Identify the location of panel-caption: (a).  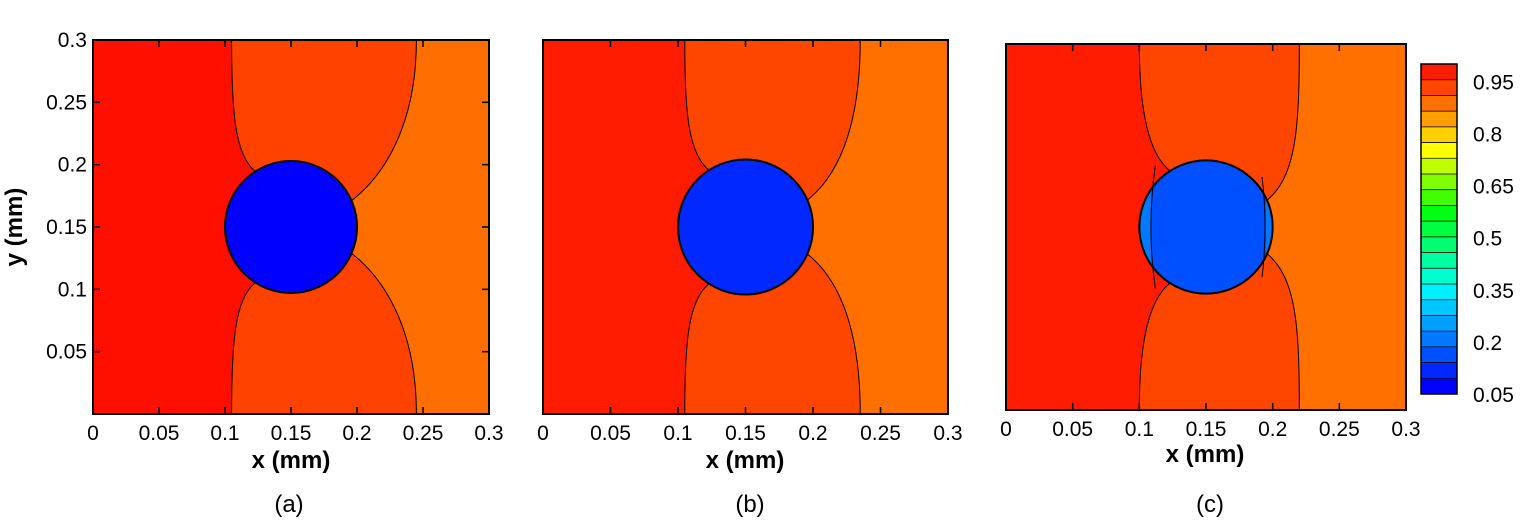
(288, 504).